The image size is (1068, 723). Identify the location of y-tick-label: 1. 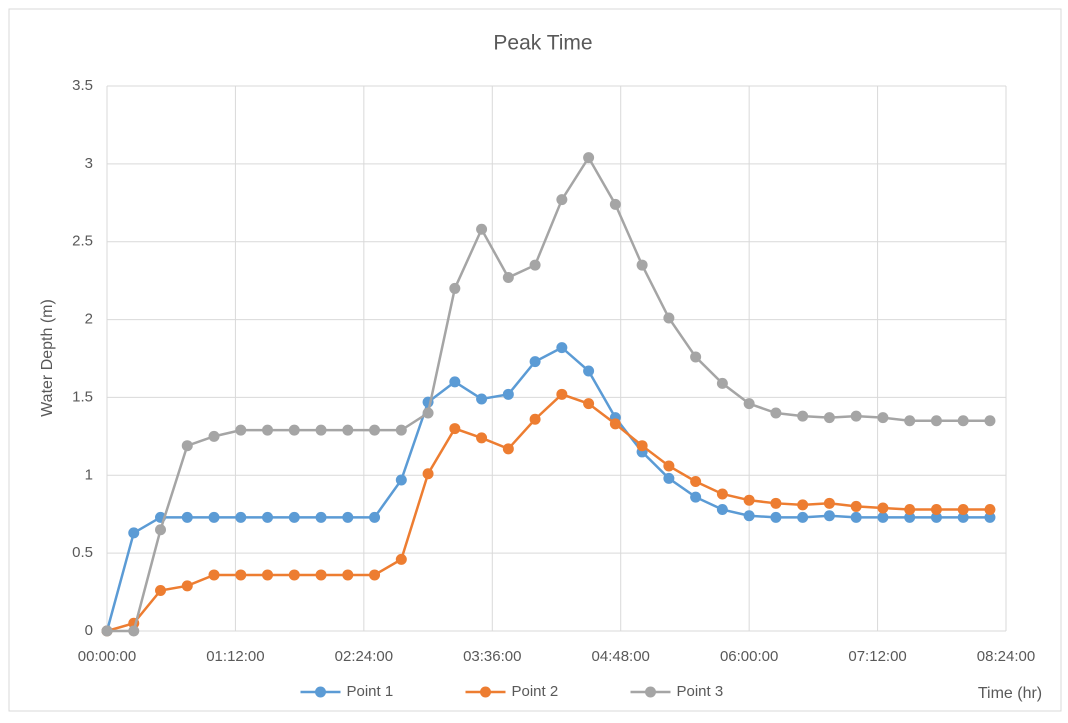
(89, 474).